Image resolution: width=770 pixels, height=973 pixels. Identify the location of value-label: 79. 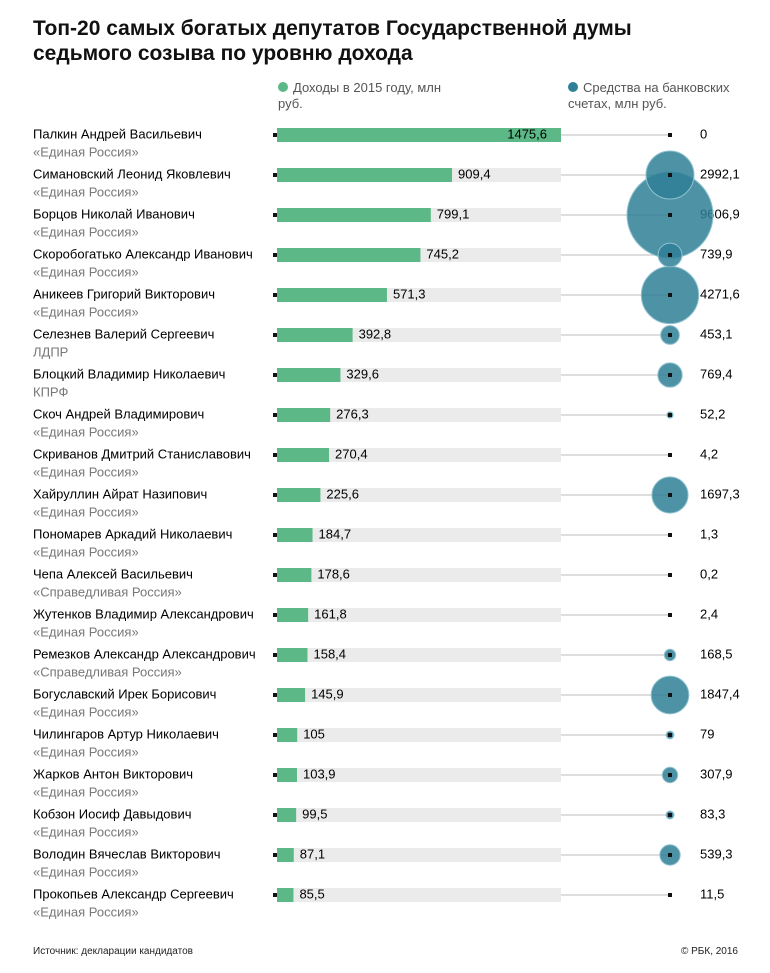
(707, 733).